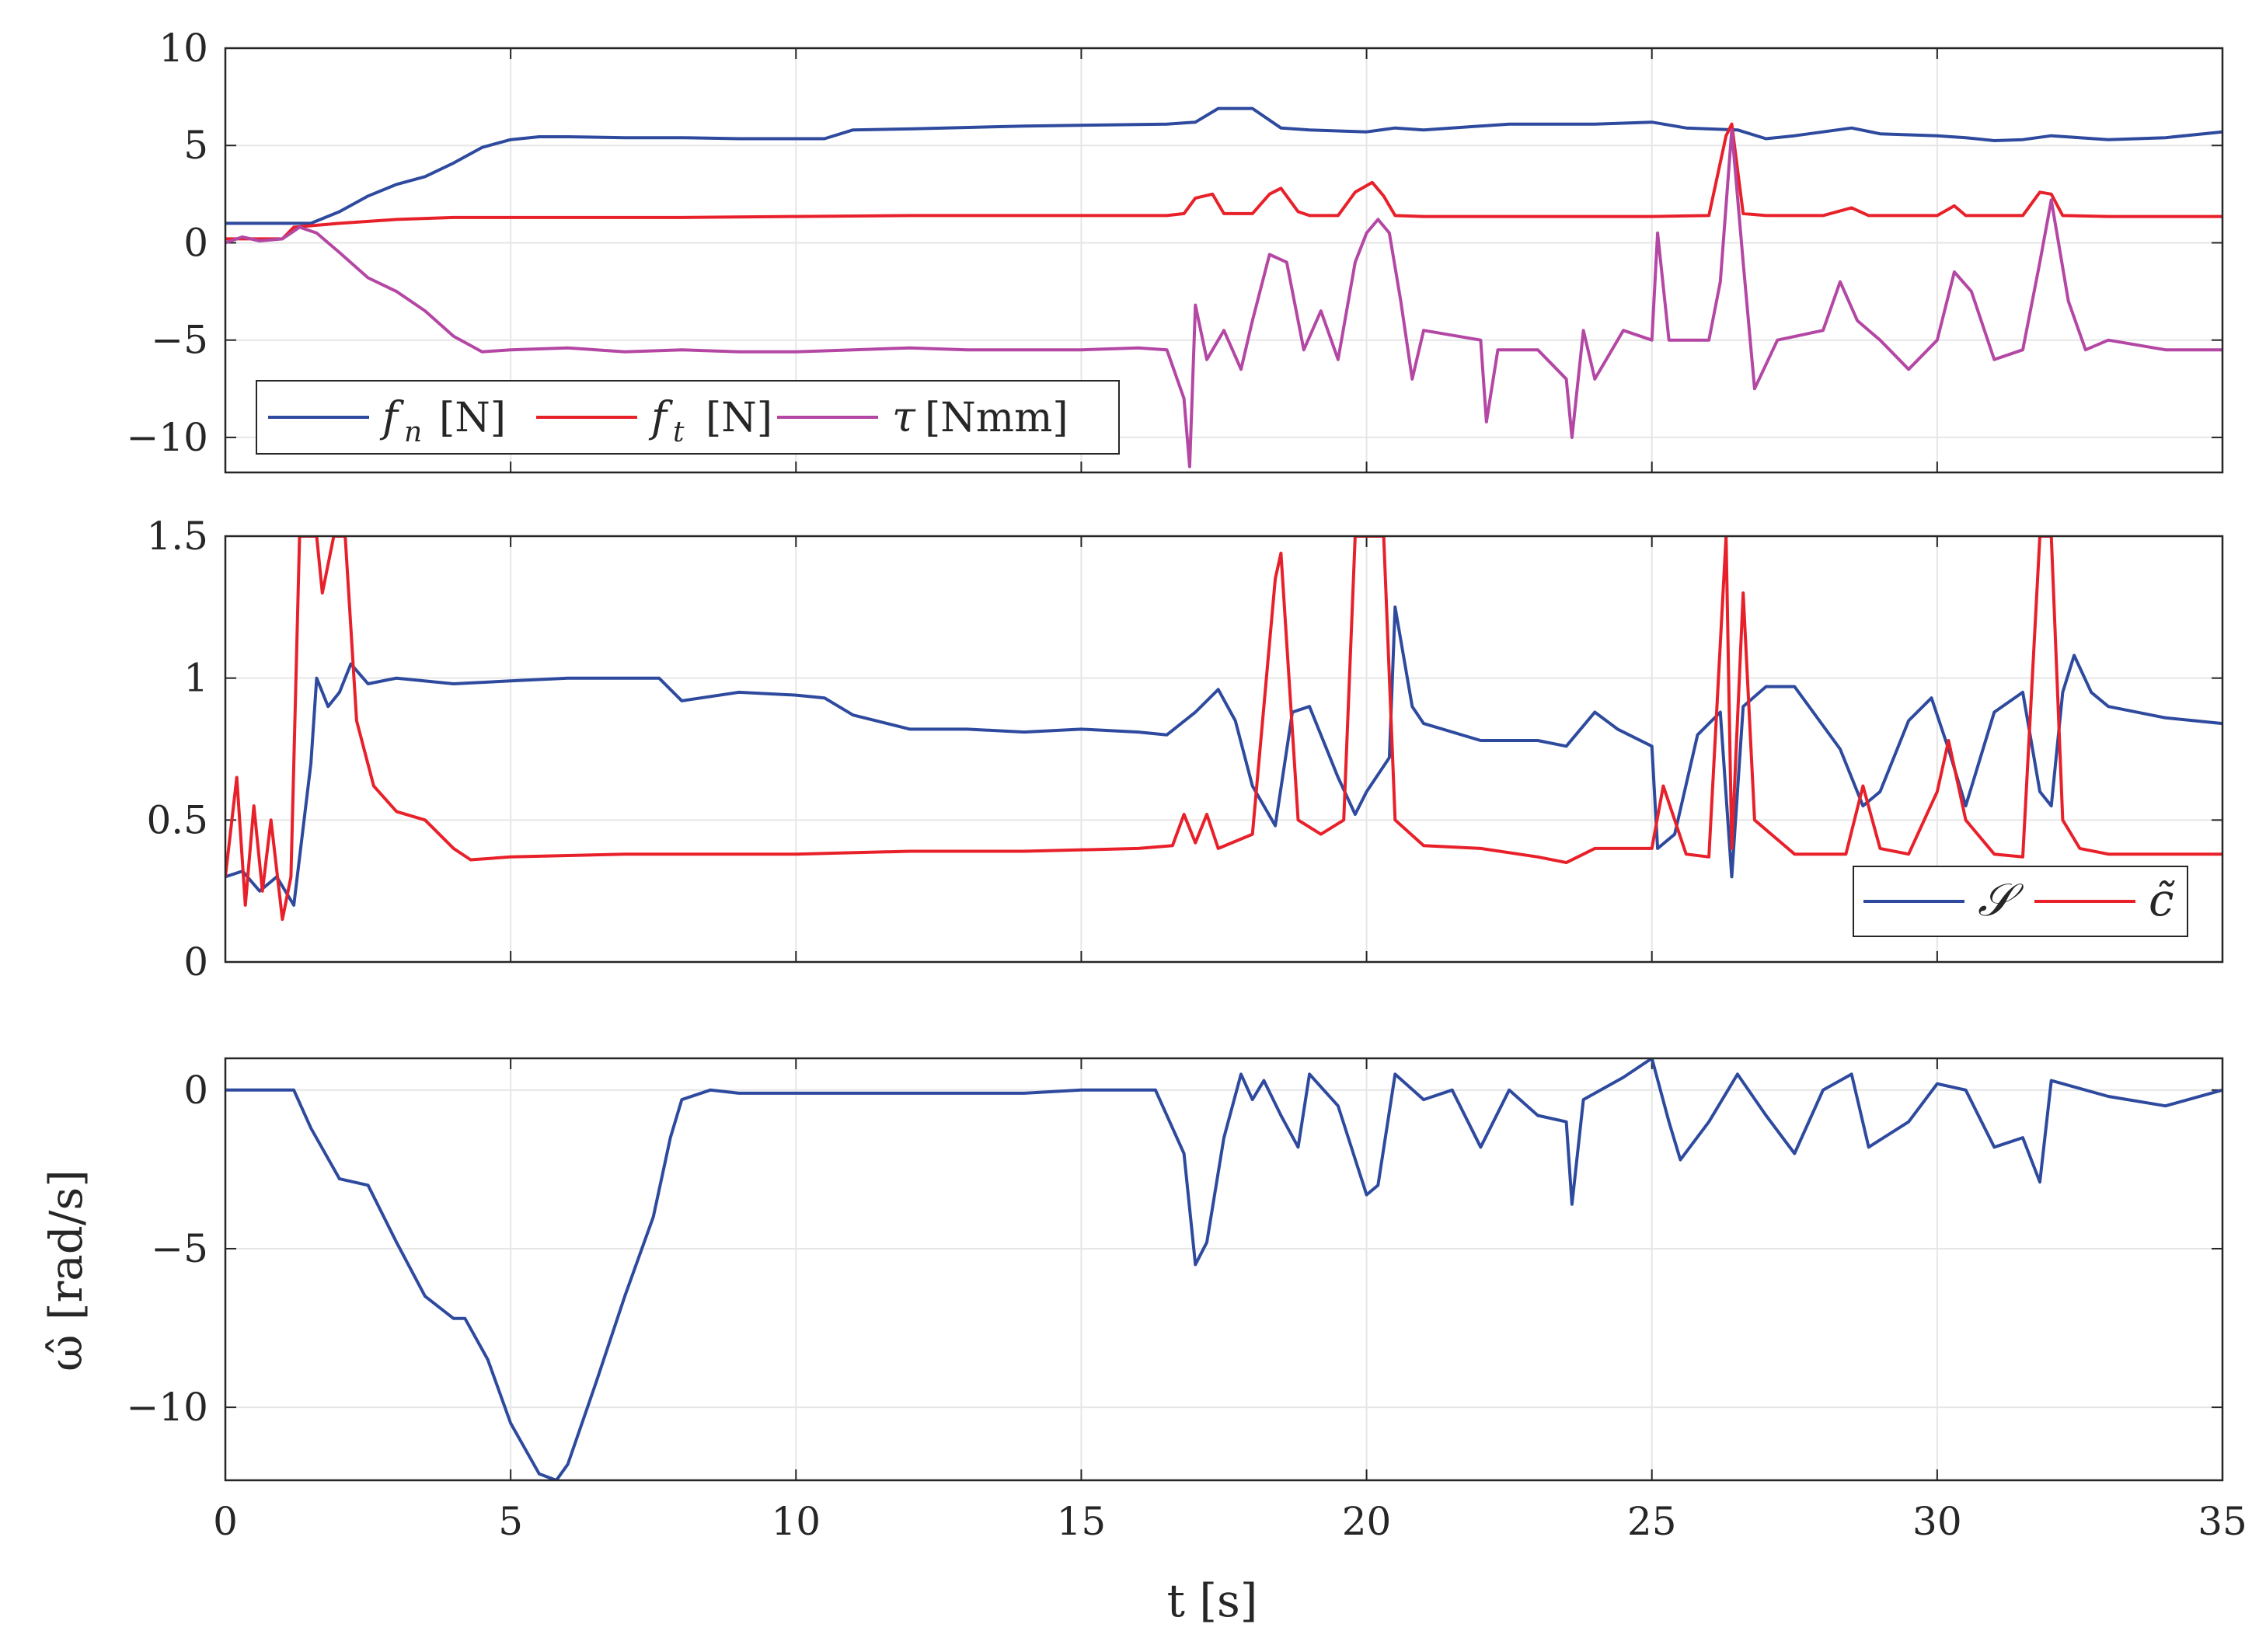 The width and height of the screenshot is (2259, 1652). What do you see at coordinates (195, 678) in the screenshot?
I see `y-tick-label: 1` at bounding box center [195, 678].